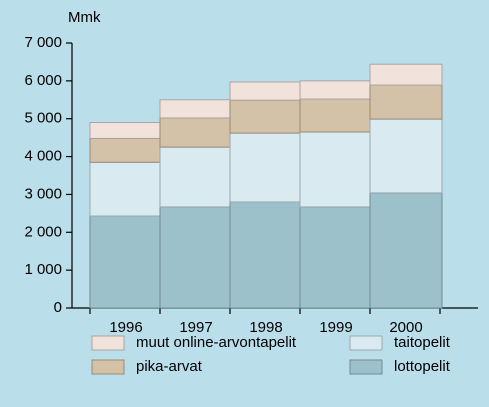 The width and height of the screenshot is (489, 407). I want to click on legend-label: pika-arvat, so click(169, 366).